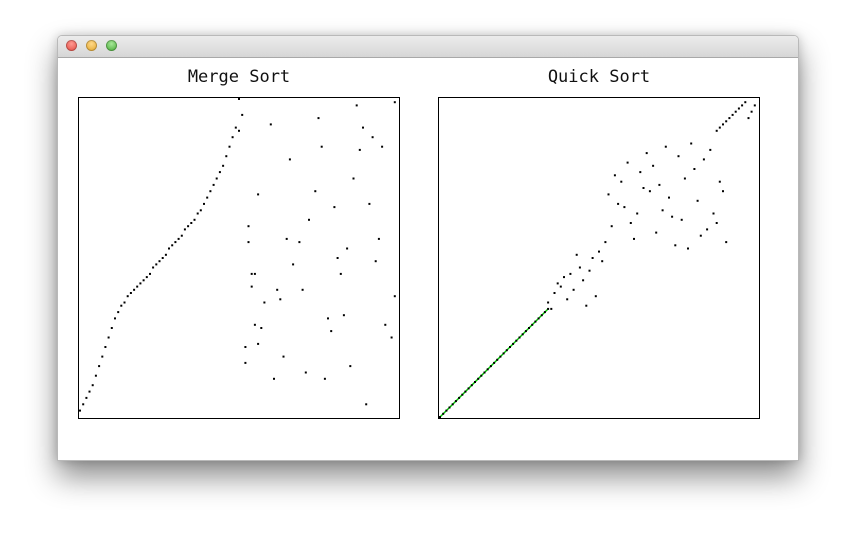 The image size is (854, 538). What do you see at coordinates (91, 45) in the screenshot?
I see `minimize-dot-icon` at bounding box center [91, 45].